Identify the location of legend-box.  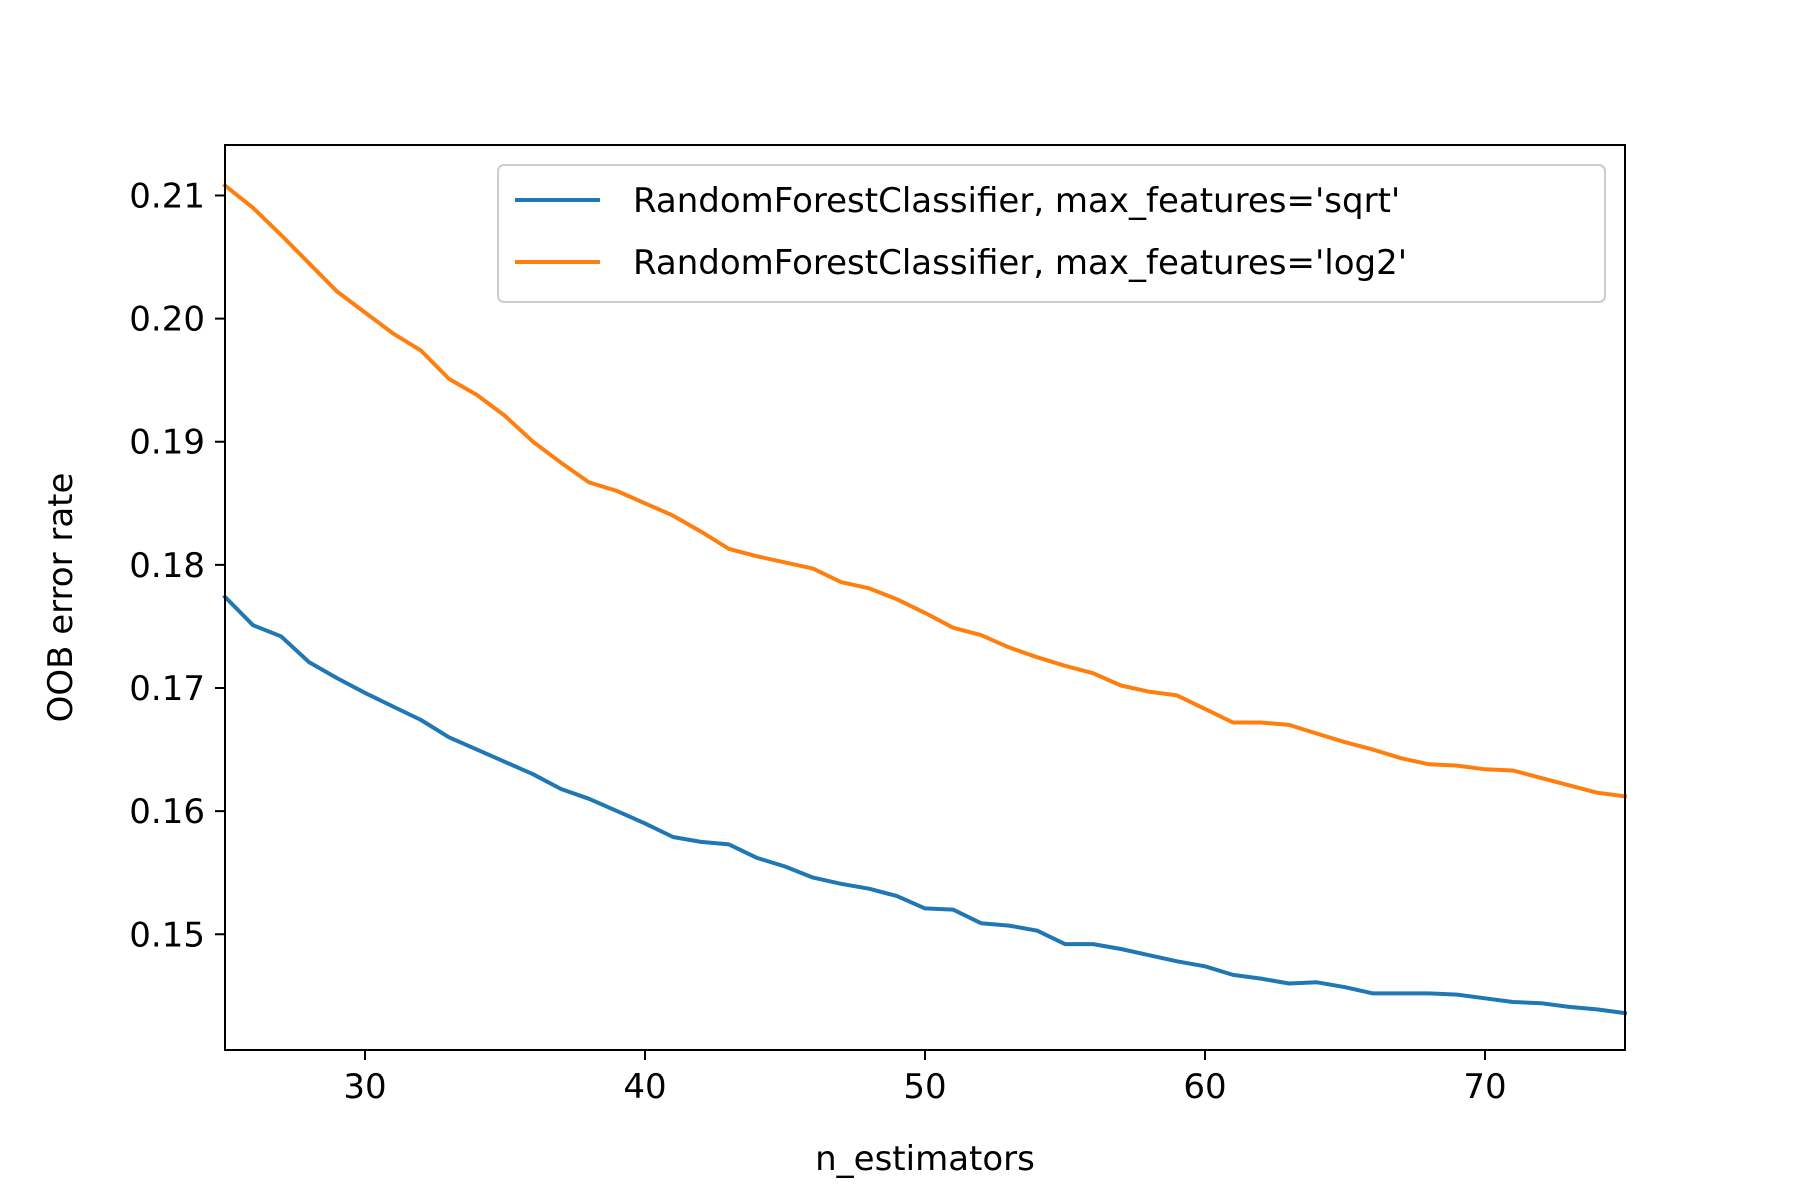
(1051, 233).